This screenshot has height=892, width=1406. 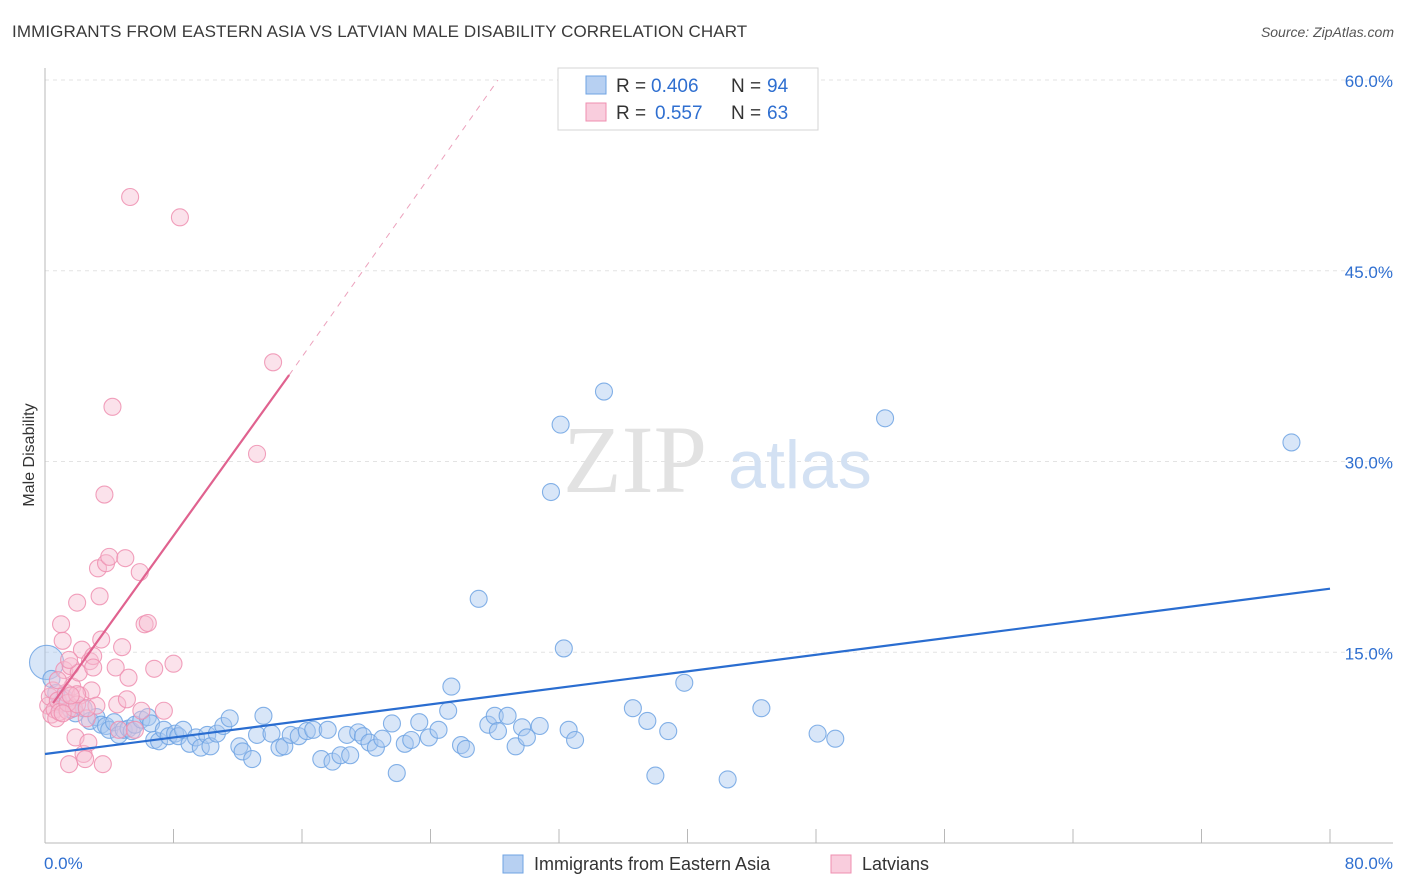 I want to click on series-legend: Immigrants from Eastern Asia Latvians, so click(x=715, y=864).